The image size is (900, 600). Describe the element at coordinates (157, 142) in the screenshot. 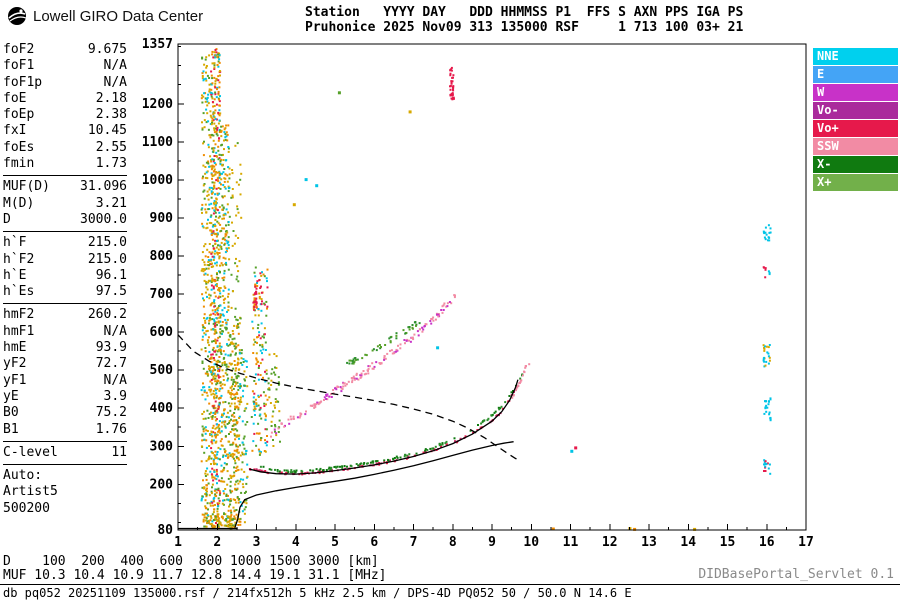

I see `y-tick-label: 1100` at that location.